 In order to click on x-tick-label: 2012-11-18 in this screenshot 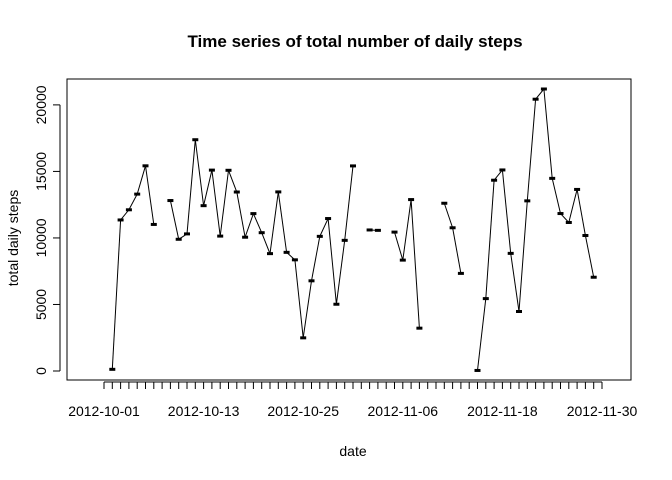, I will do `click(502, 411)`.